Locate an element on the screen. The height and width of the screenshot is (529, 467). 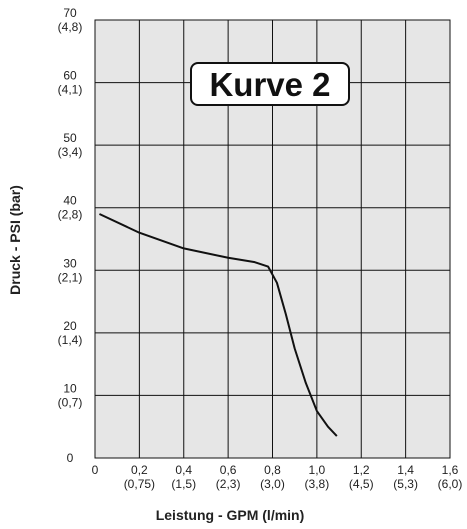
x-tick-label: 0,6 (2,3) is located at coordinates (228, 477).